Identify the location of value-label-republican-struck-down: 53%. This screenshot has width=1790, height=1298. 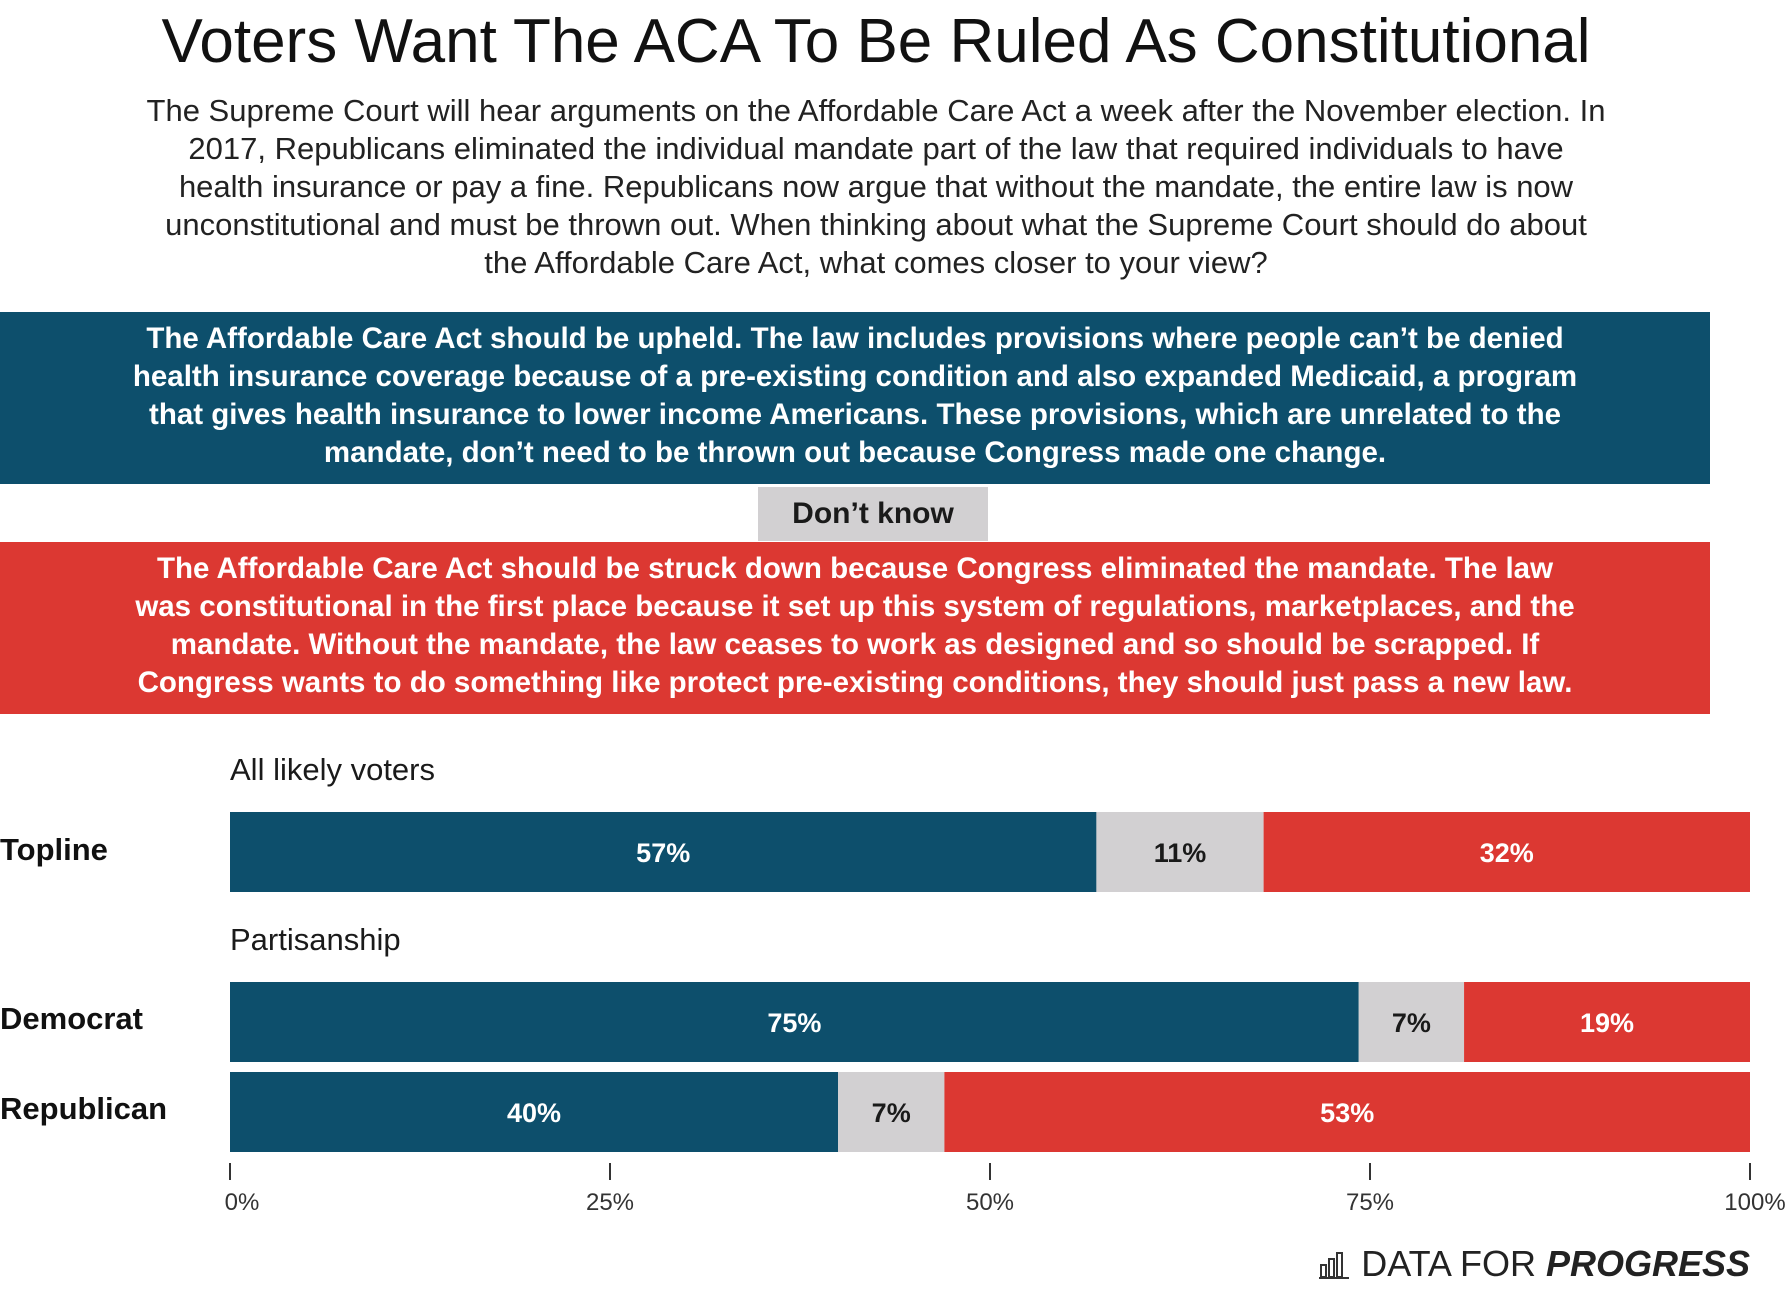
(1347, 1113).